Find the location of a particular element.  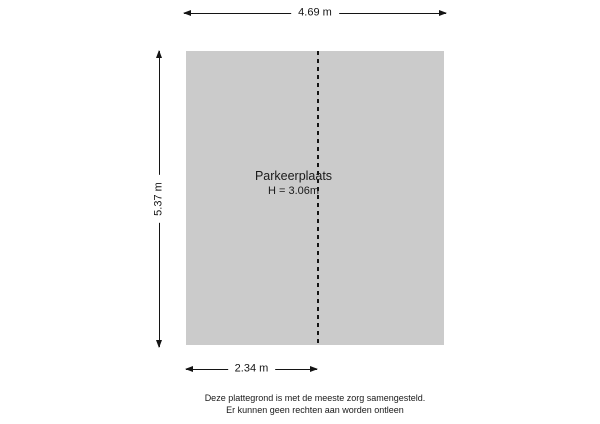

arrowhead-down-icon is located at coordinates (159, 344).